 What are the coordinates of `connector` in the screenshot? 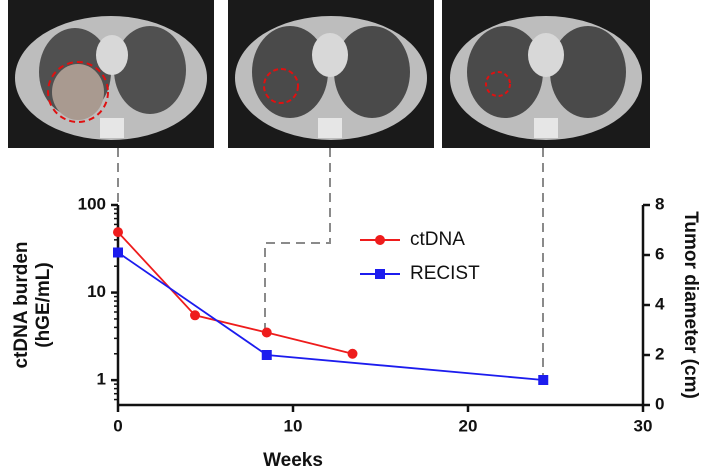 It's located at (297, 239).